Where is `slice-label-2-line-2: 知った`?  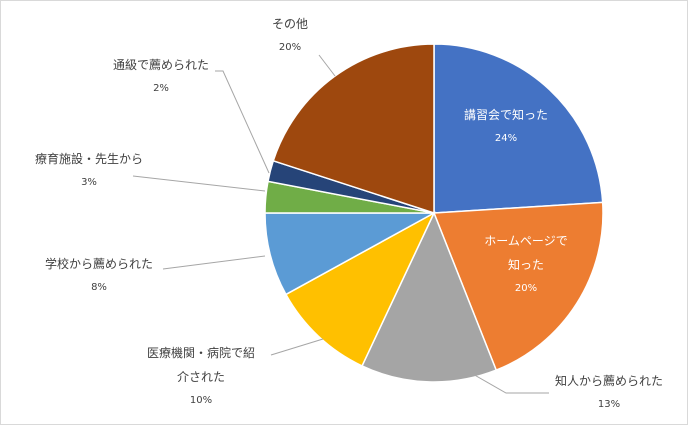
slice-label-2-line-2: 知った is located at coordinates (526, 265).